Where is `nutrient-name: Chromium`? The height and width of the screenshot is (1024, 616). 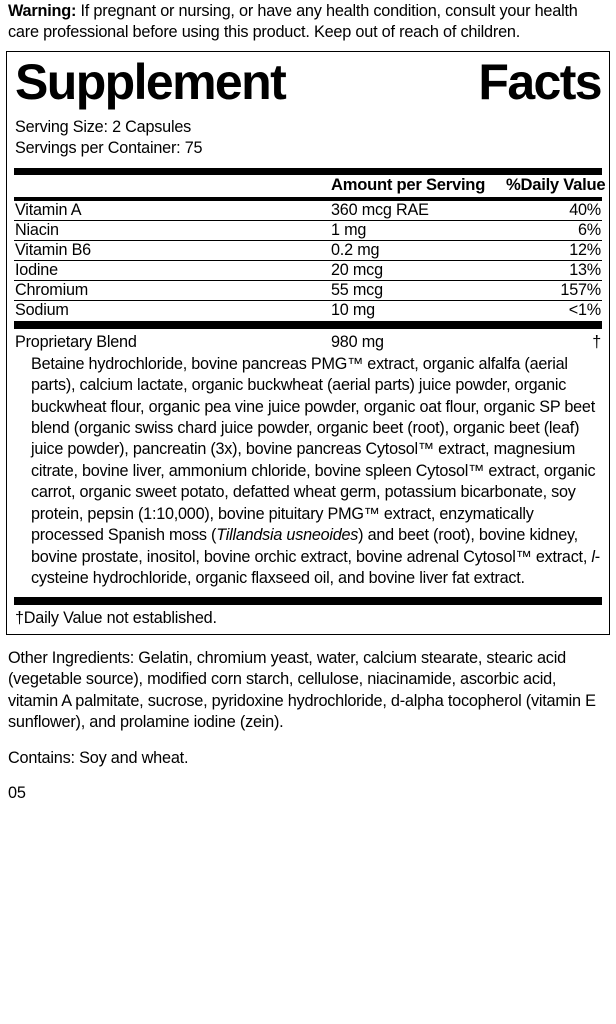
nutrient-name: Chromium is located at coordinates (172, 290).